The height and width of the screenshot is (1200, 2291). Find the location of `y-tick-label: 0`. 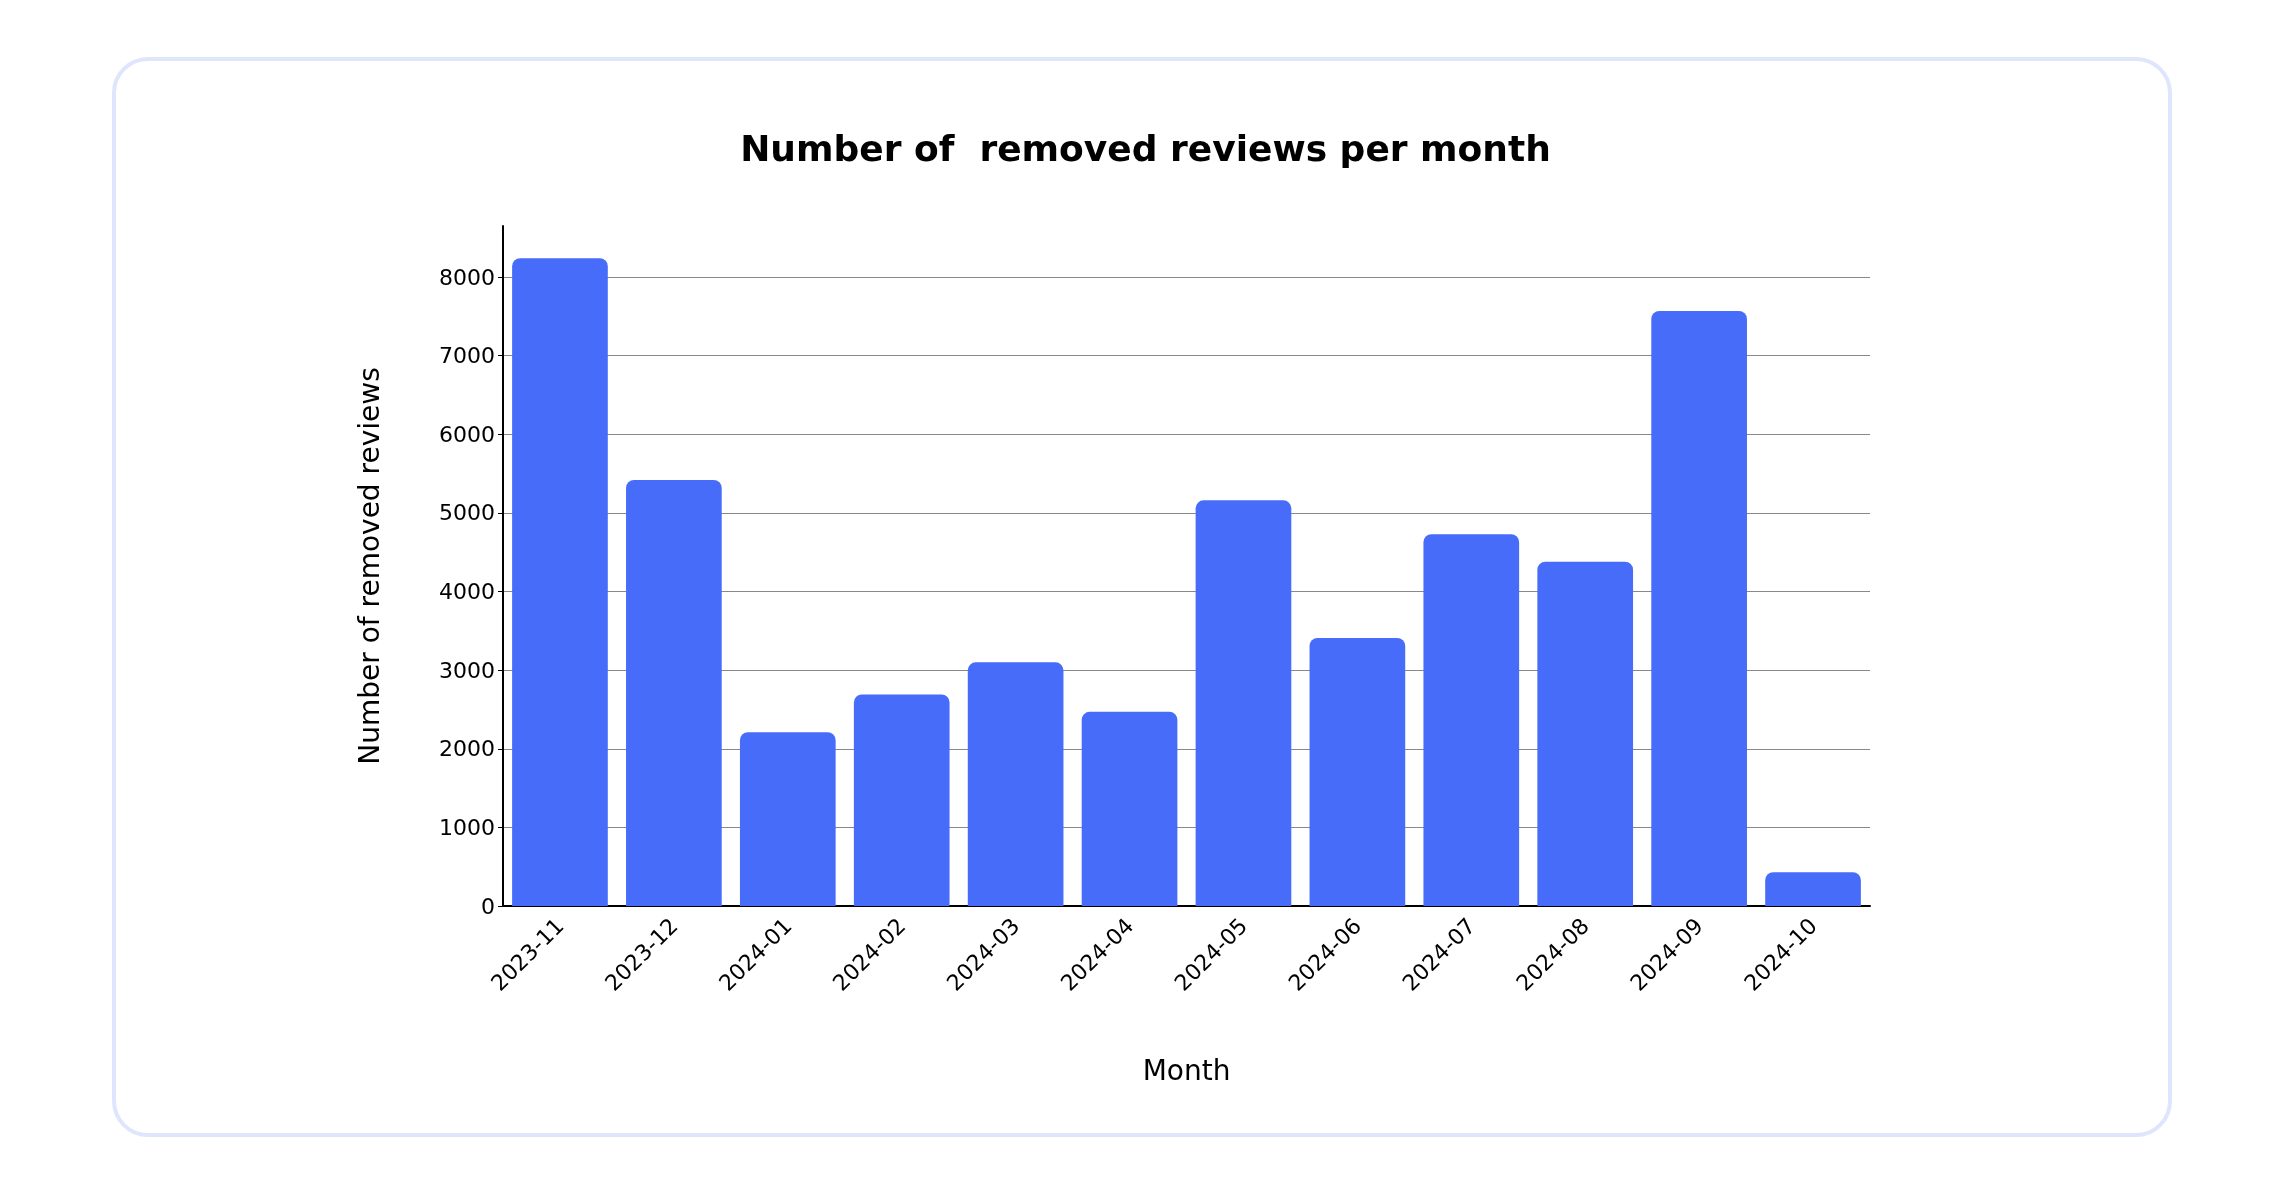

y-tick-label: 0 is located at coordinates (488, 906).